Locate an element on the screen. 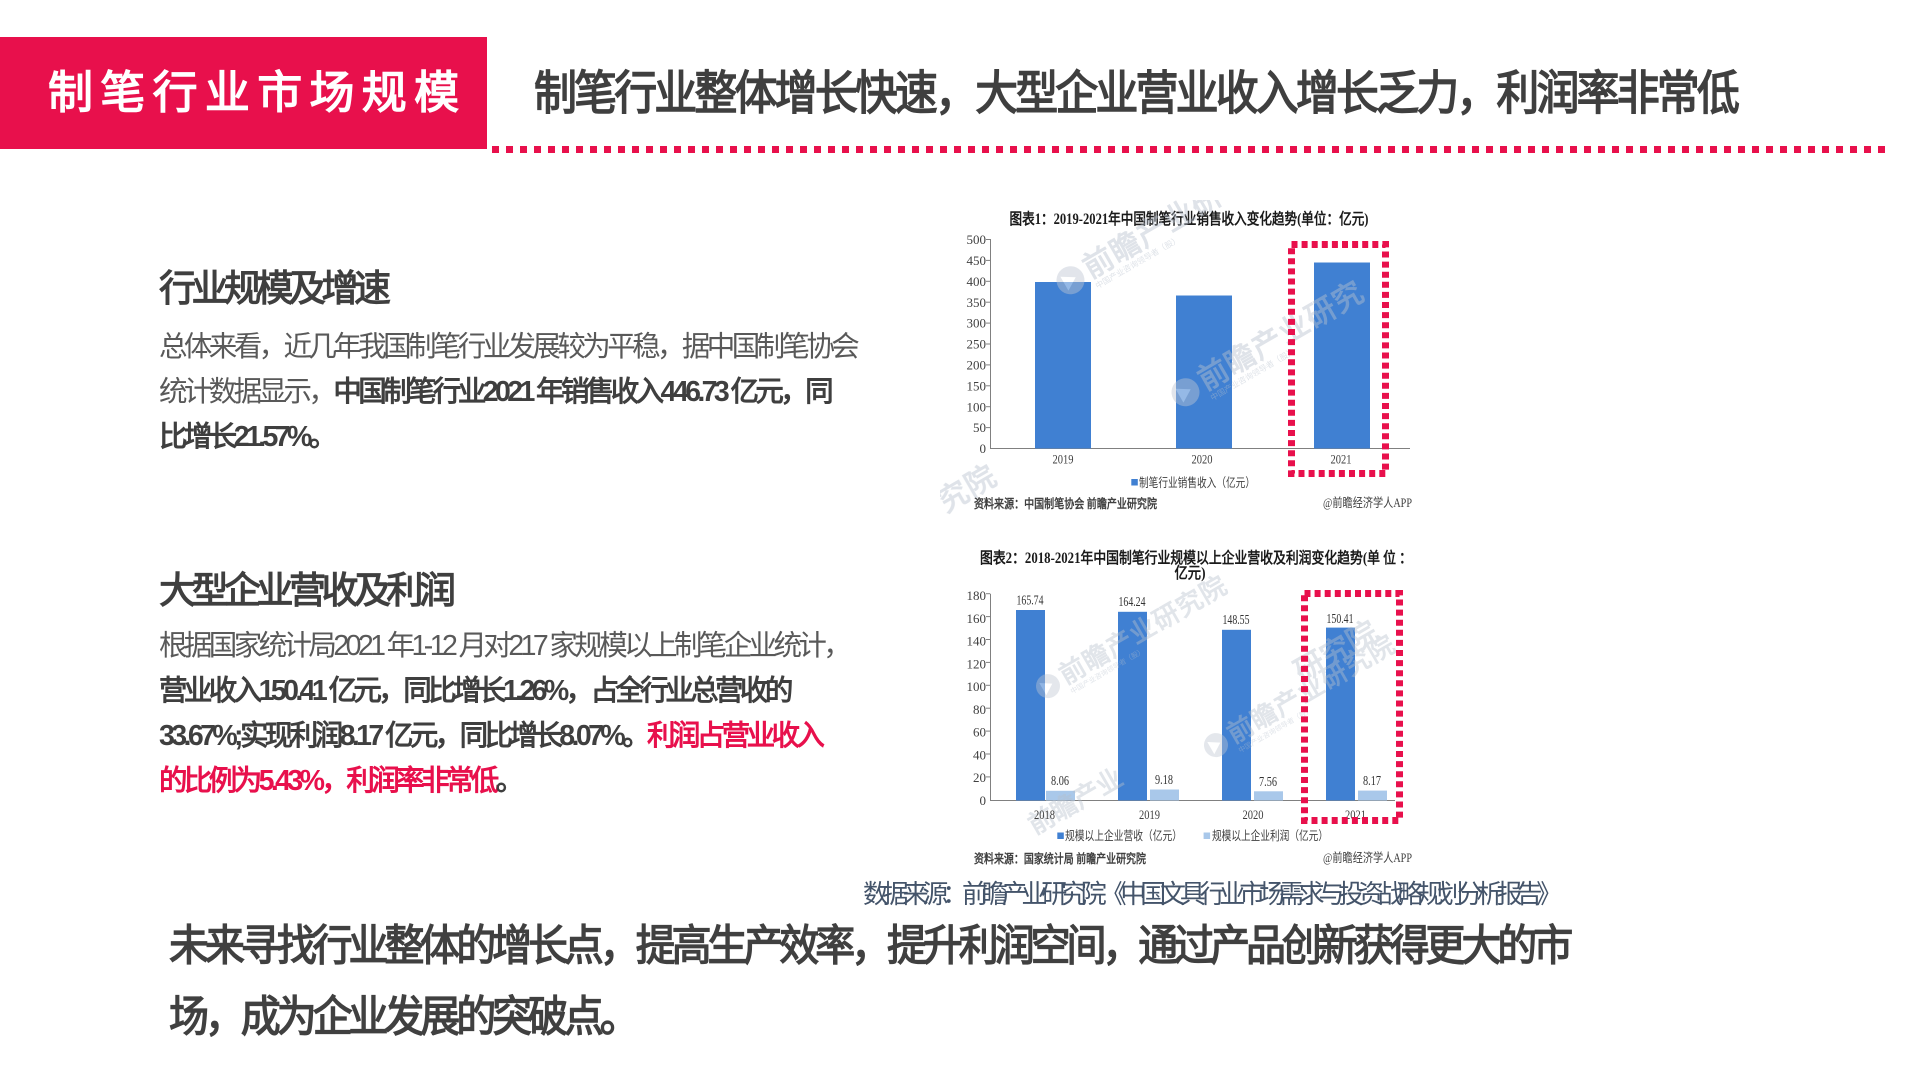 The image size is (1909, 1071). svg-text: 165.74 is located at coordinates (1030, 600).